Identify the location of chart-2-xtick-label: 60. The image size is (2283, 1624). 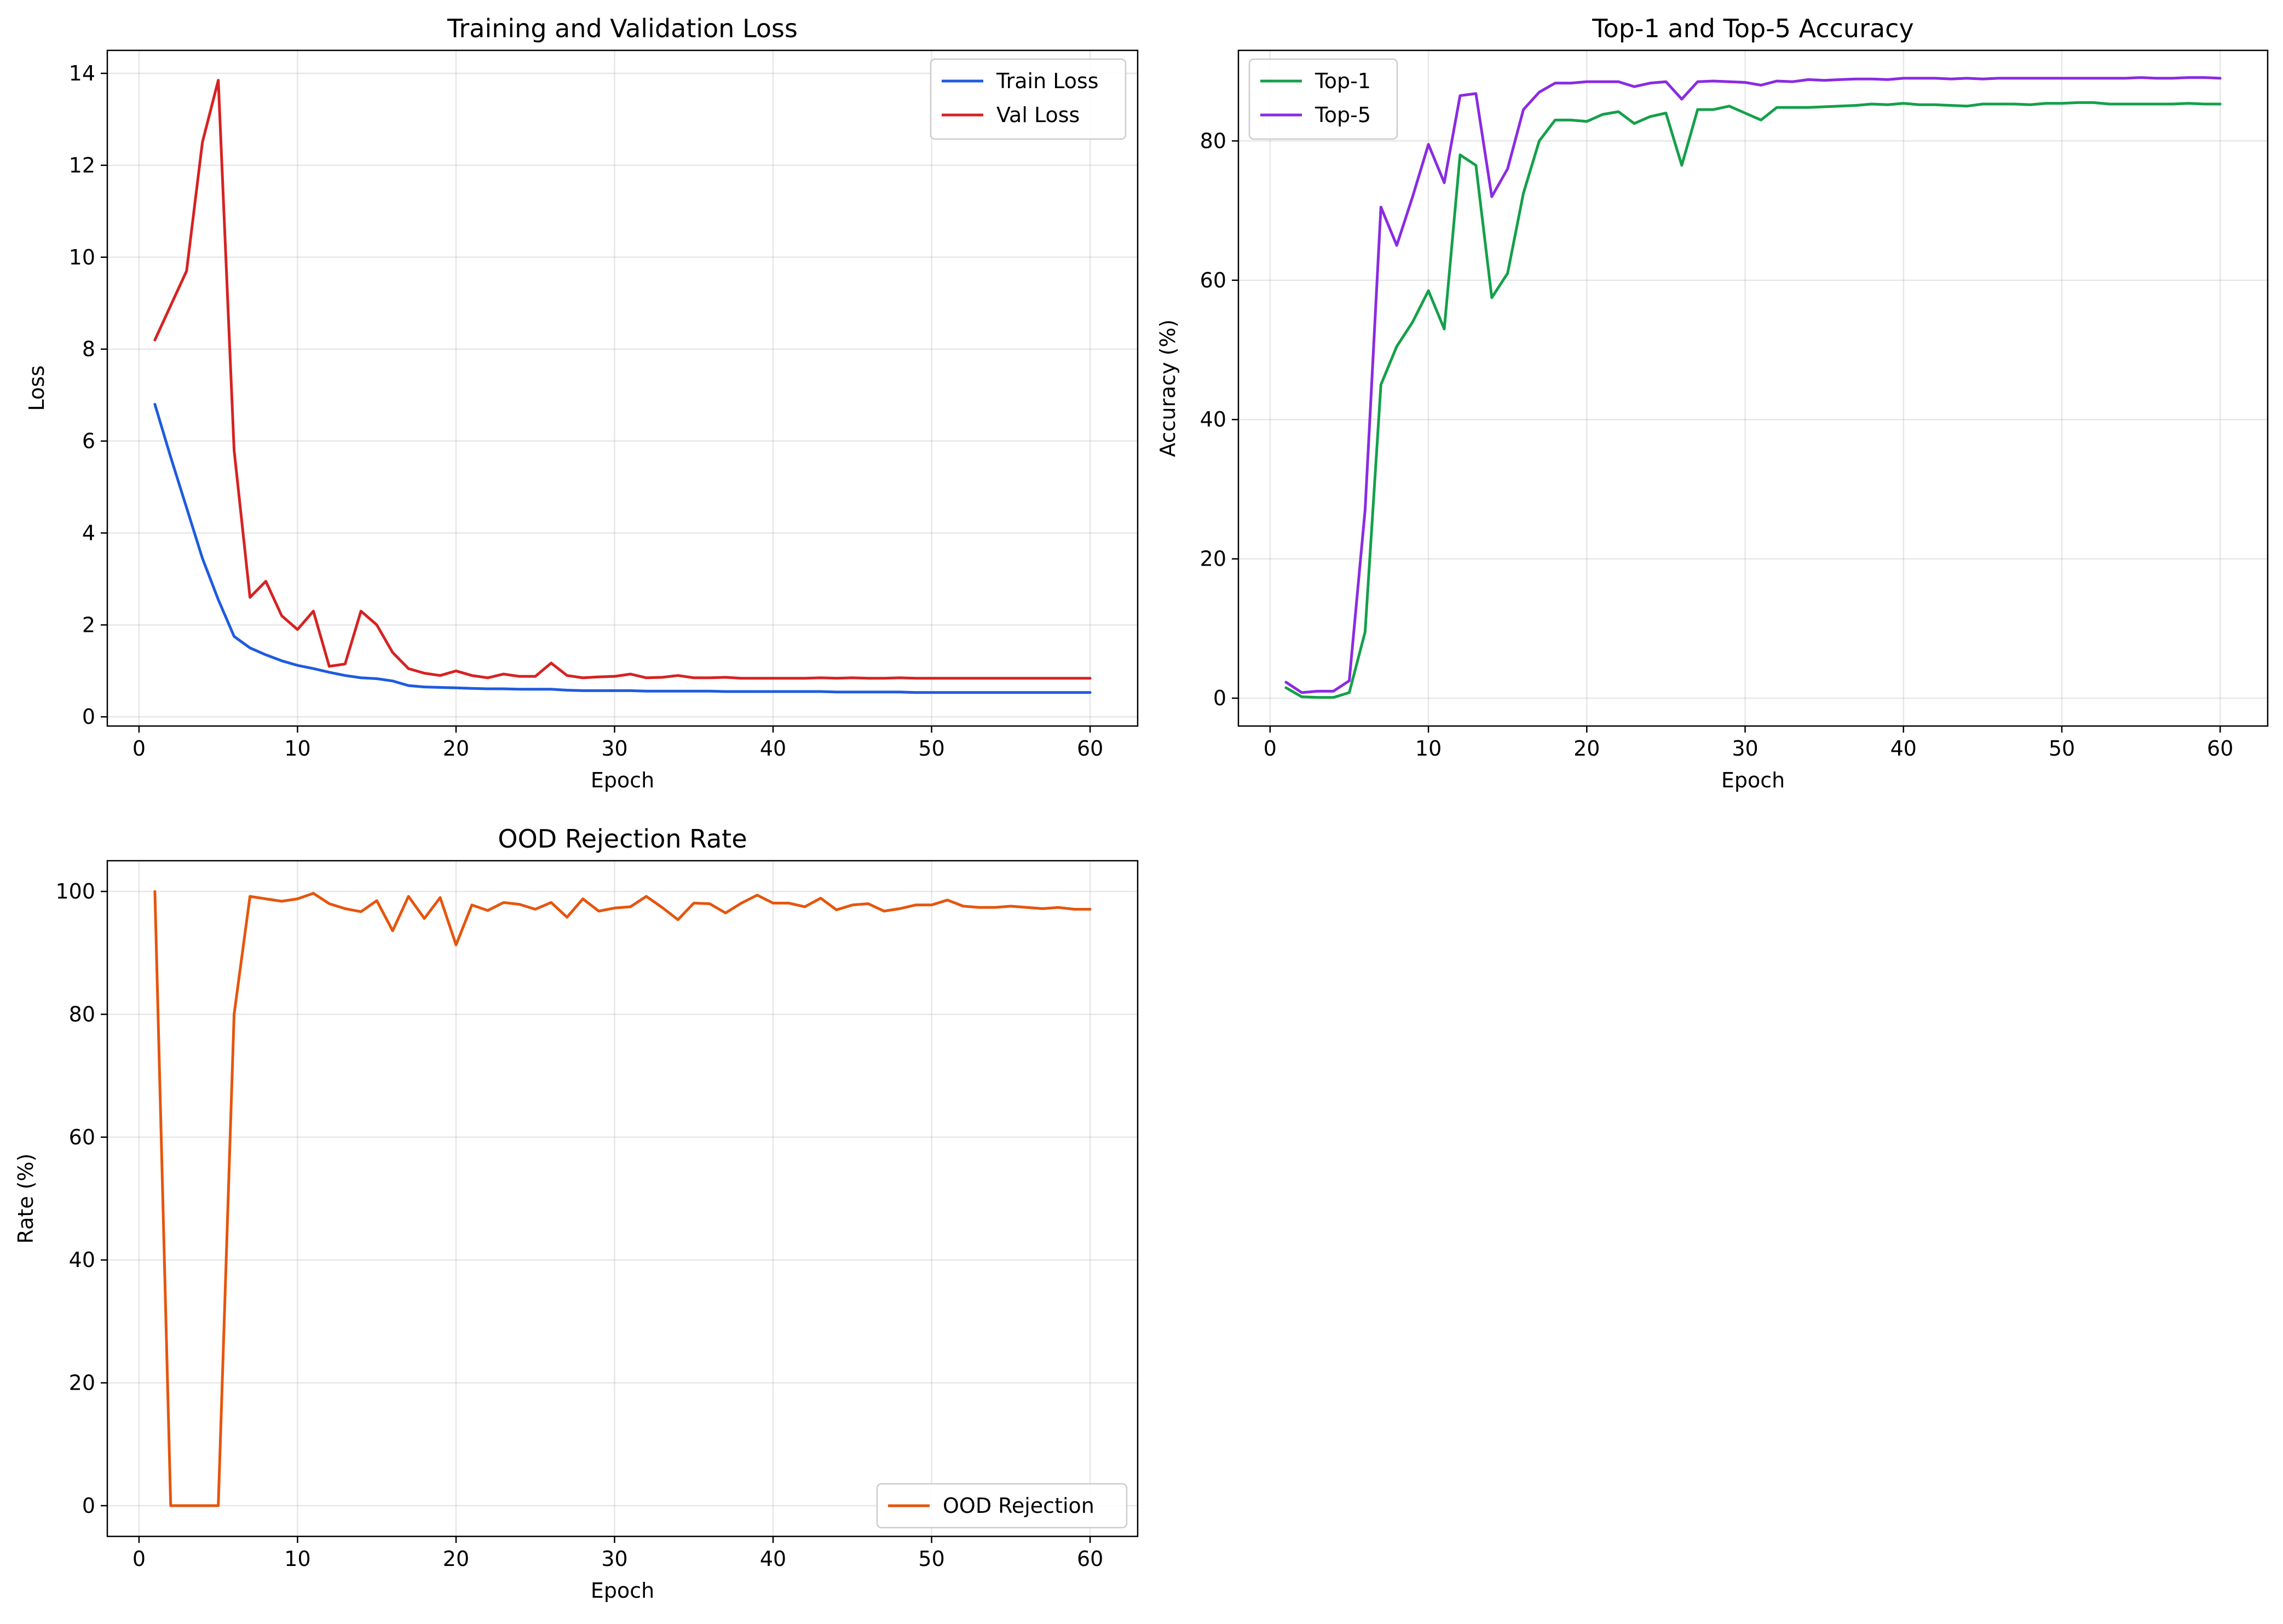
(2220, 749).